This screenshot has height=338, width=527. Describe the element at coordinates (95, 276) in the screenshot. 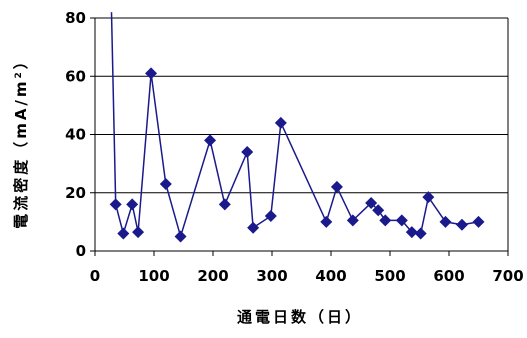

I see `x-tick-label-0: 0` at that location.